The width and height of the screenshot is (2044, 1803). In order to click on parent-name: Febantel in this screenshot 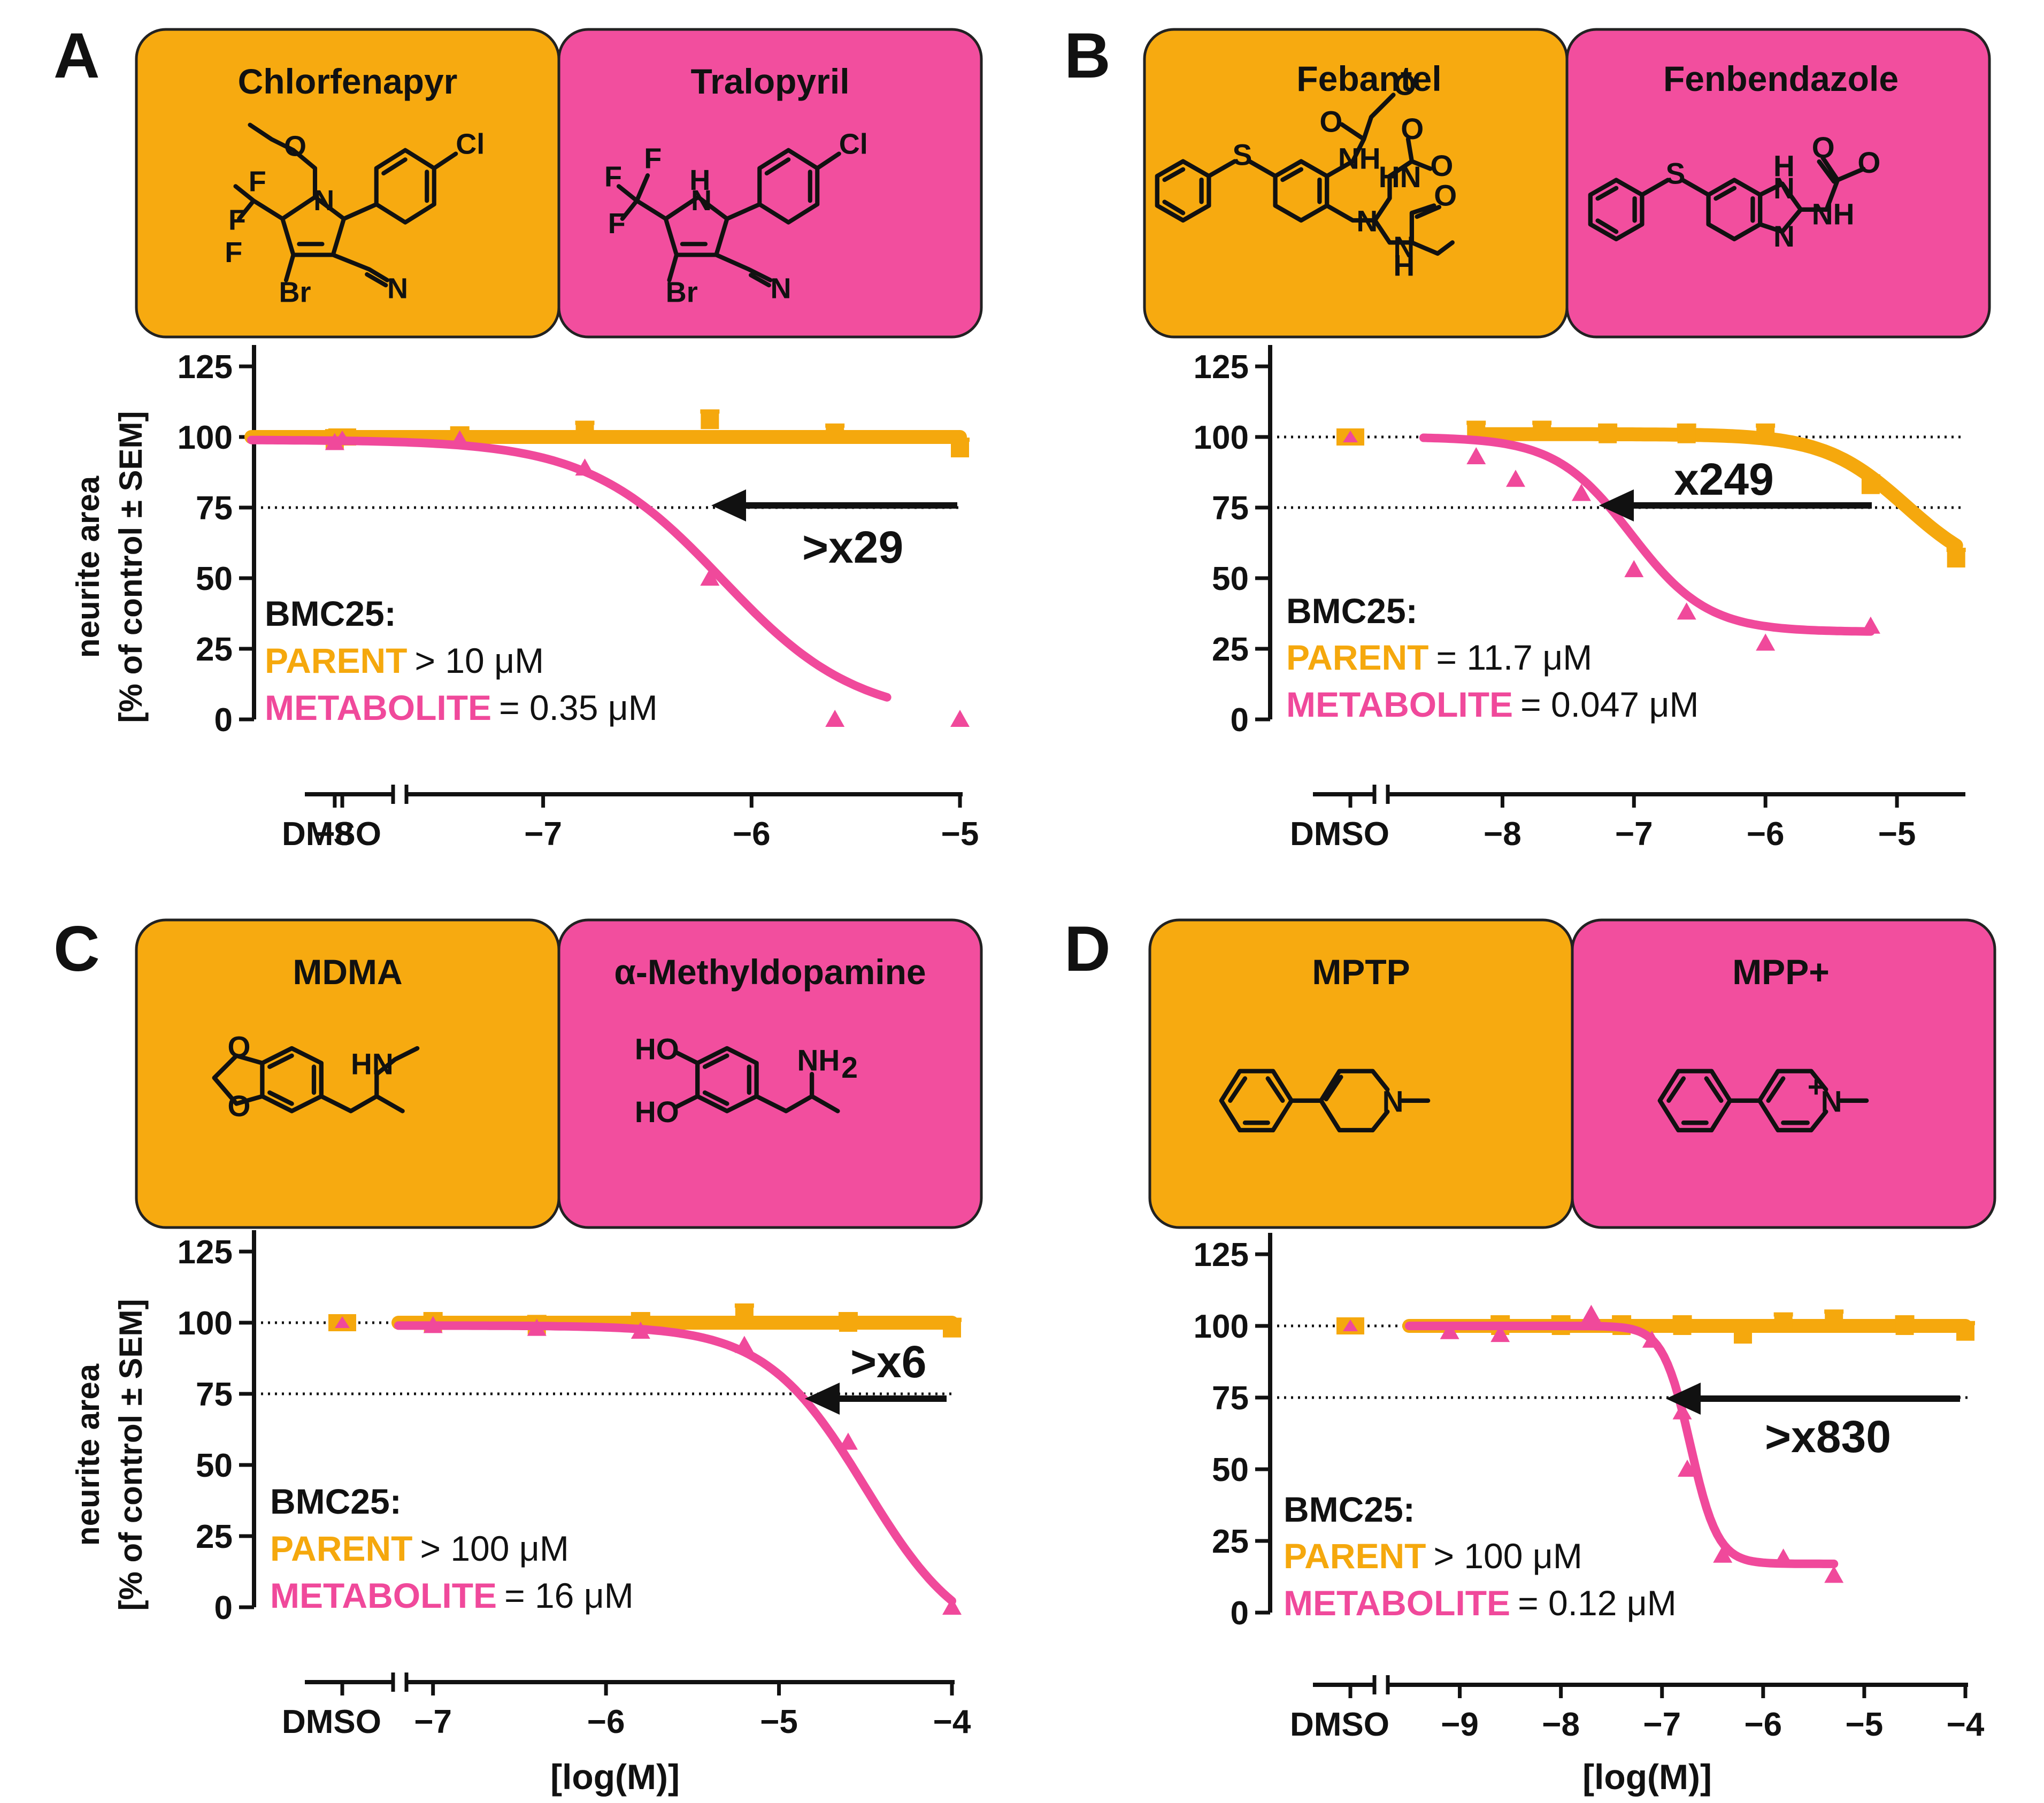, I will do `click(1368, 78)`.